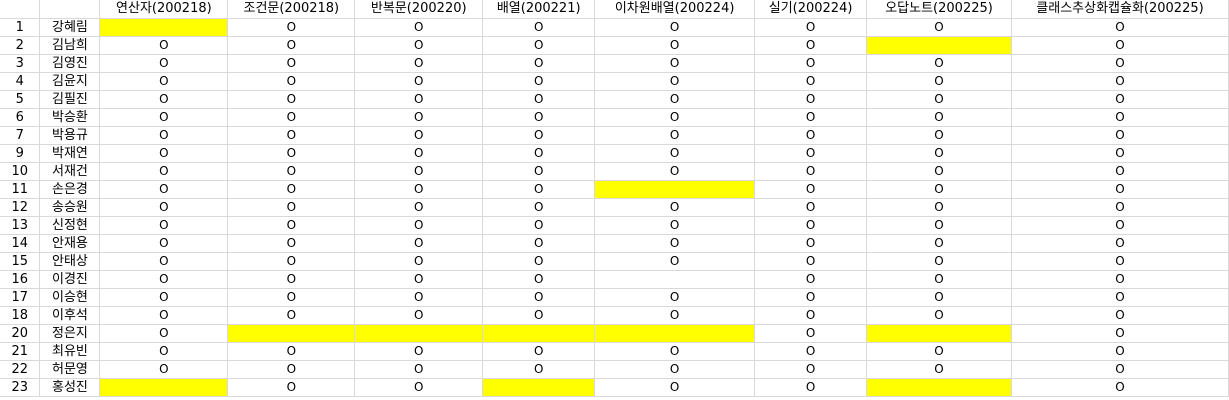  What do you see at coordinates (20, 243) in the screenshot?
I see `row-number-cell: 14` at bounding box center [20, 243].